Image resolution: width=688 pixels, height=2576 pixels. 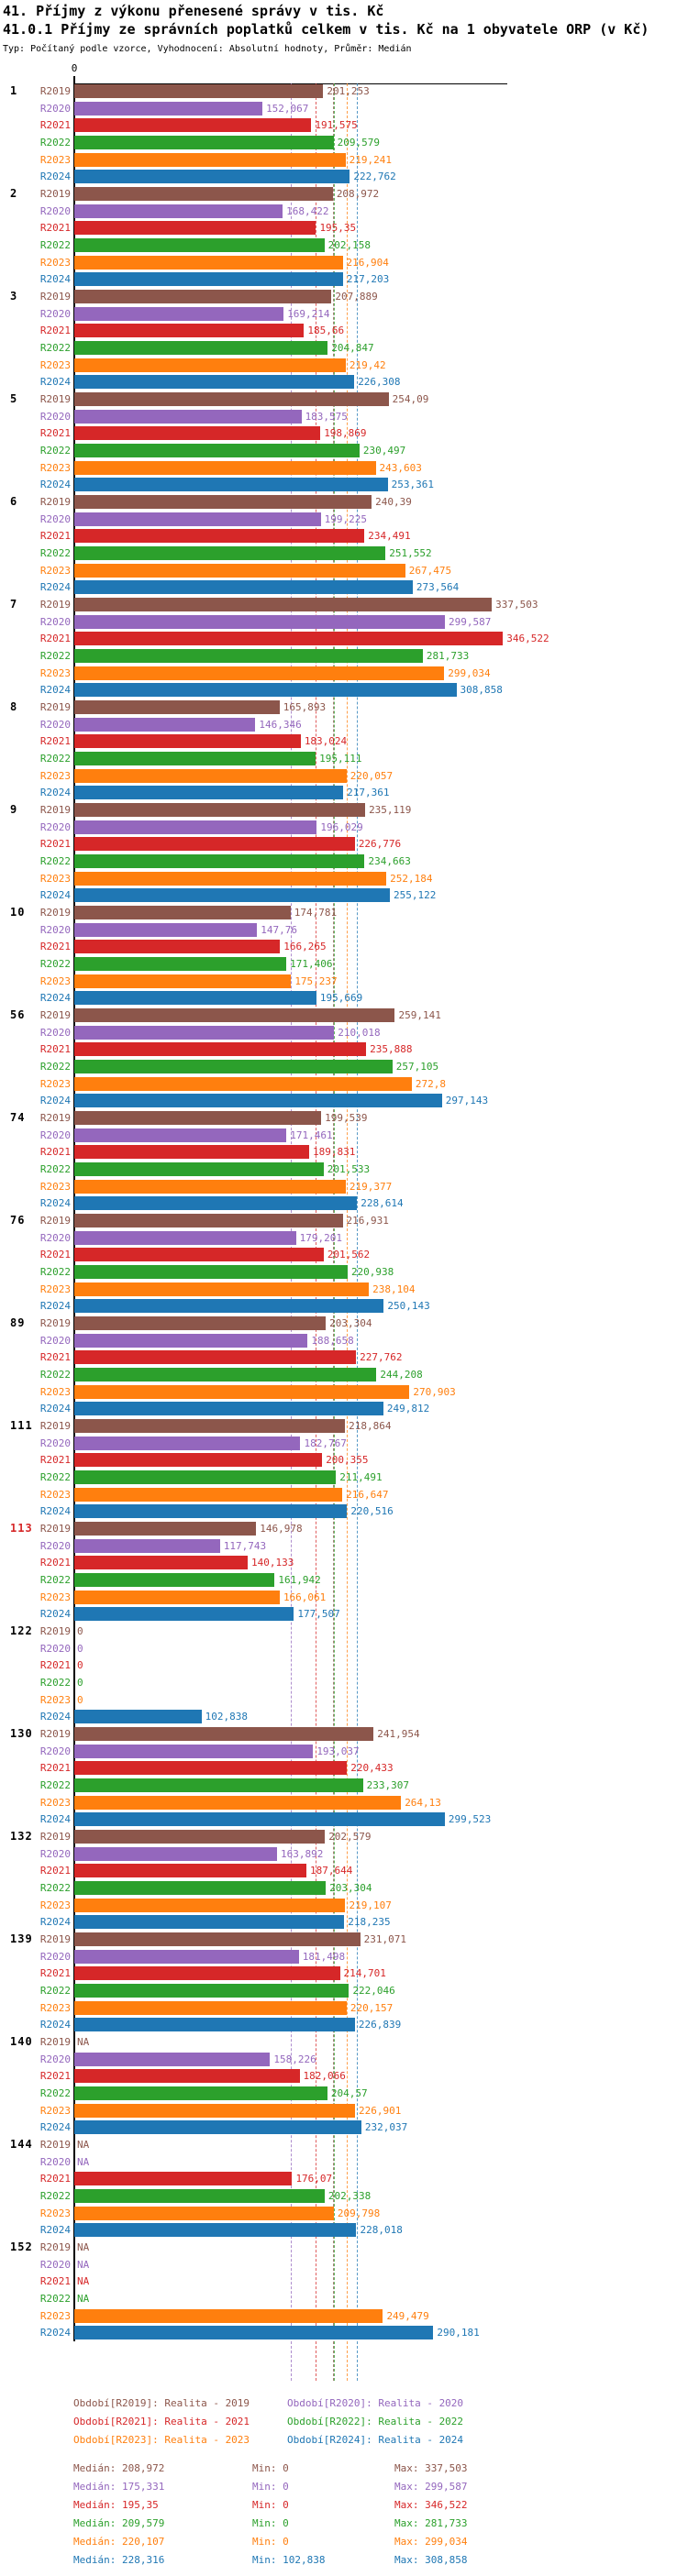 I want to click on bar-row: R2022 195,111, so click(x=344, y=758).